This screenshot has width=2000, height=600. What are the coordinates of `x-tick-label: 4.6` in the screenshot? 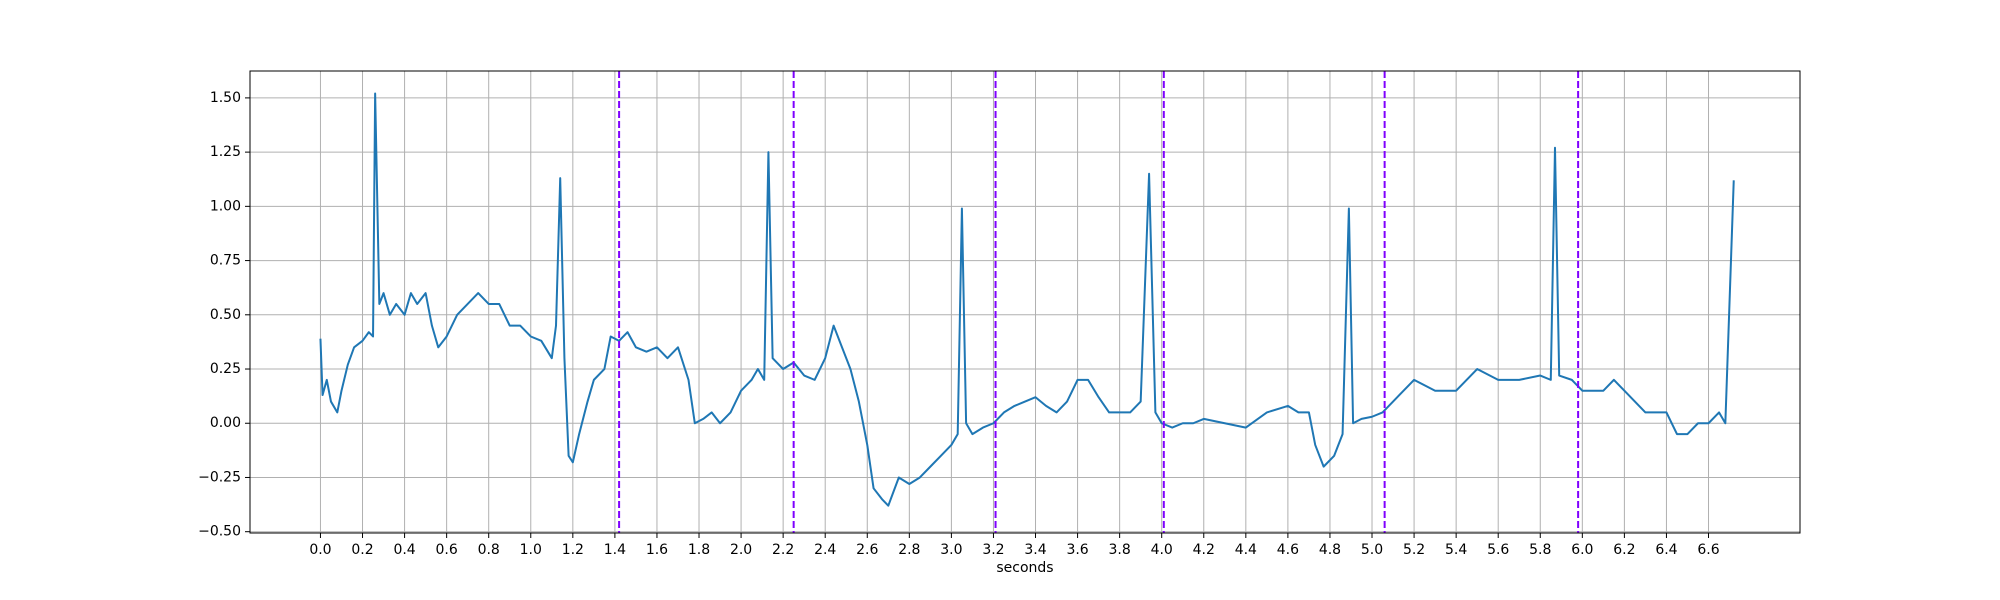 It's located at (1288, 550).